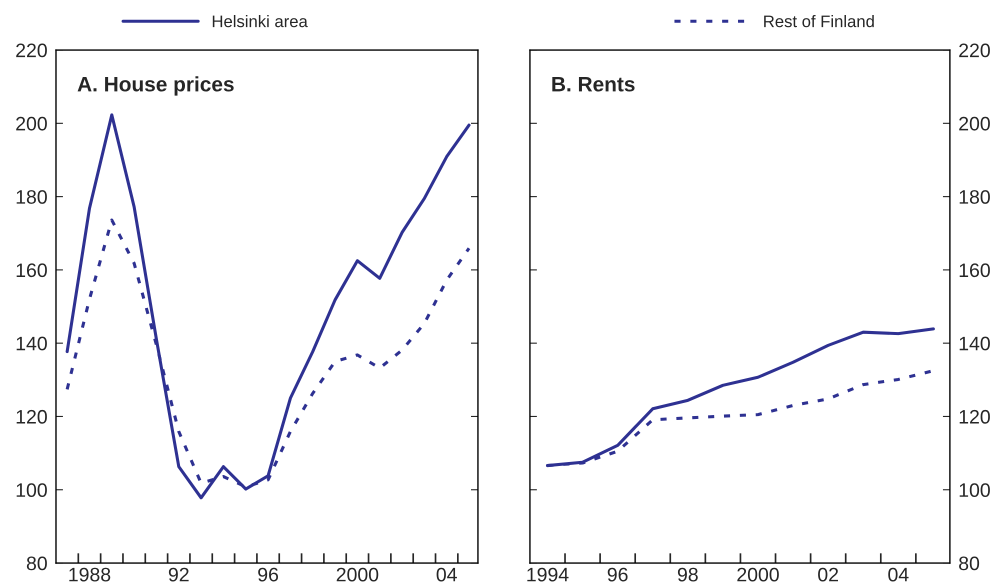 The width and height of the screenshot is (998, 586). I want to click on x-tick-label: 1994, so click(548, 575).